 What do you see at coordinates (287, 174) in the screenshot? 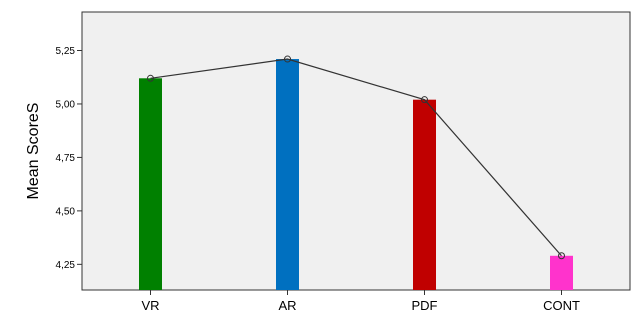
I see `bar-ar` at bounding box center [287, 174].